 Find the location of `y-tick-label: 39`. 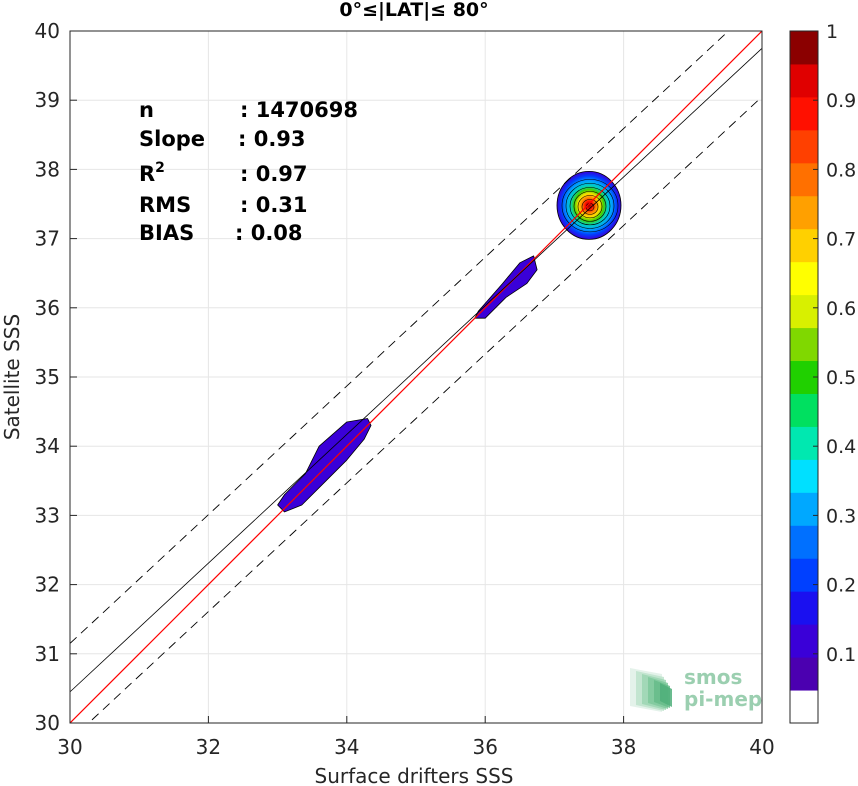

y-tick-label: 39 is located at coordinates (47, 100).